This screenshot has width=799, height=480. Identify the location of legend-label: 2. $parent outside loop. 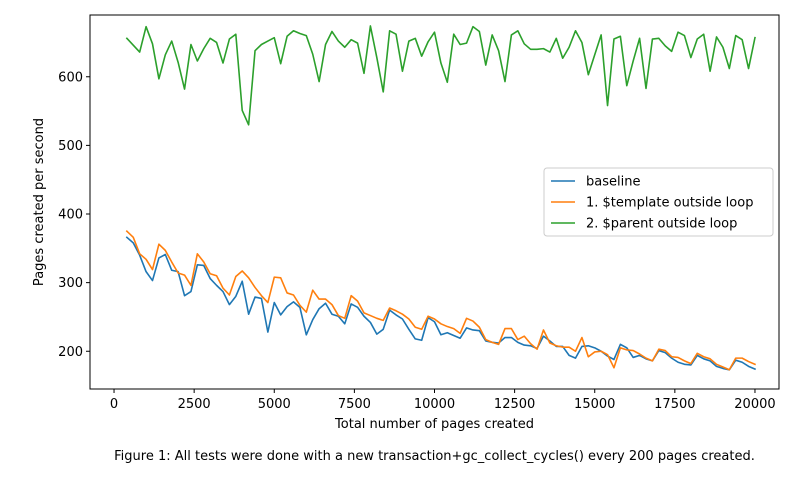
(661, 224).